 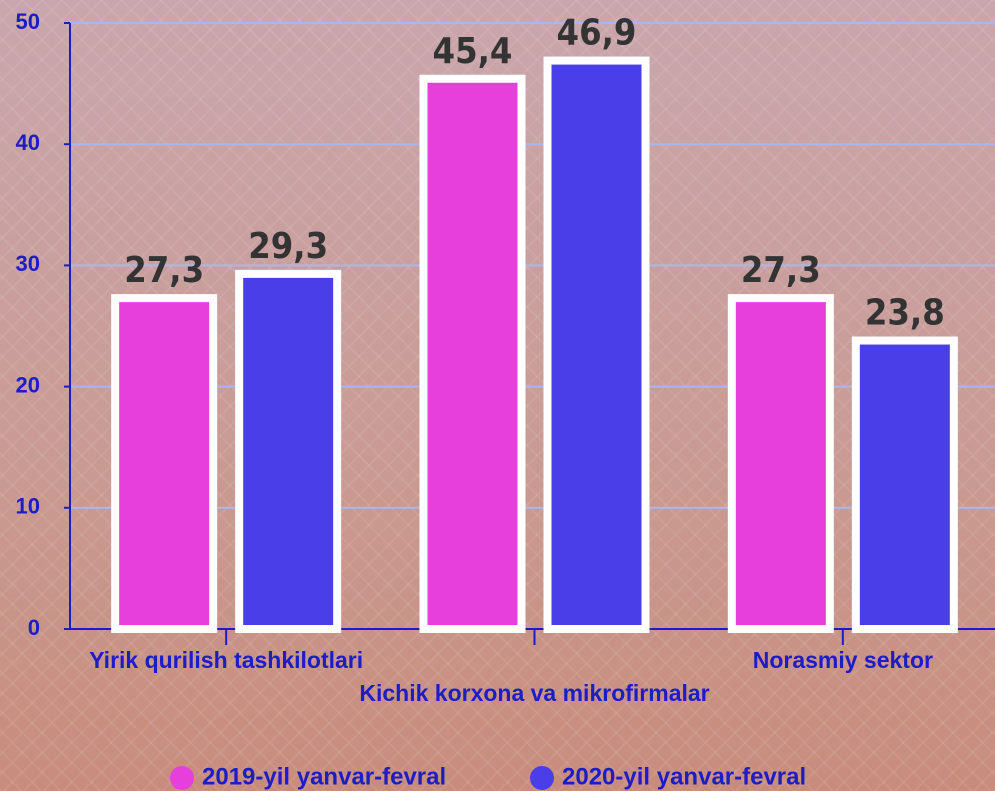 I want to click on legend-label: 2019-yil yanvar-fevral, so click(x=324, y=776).